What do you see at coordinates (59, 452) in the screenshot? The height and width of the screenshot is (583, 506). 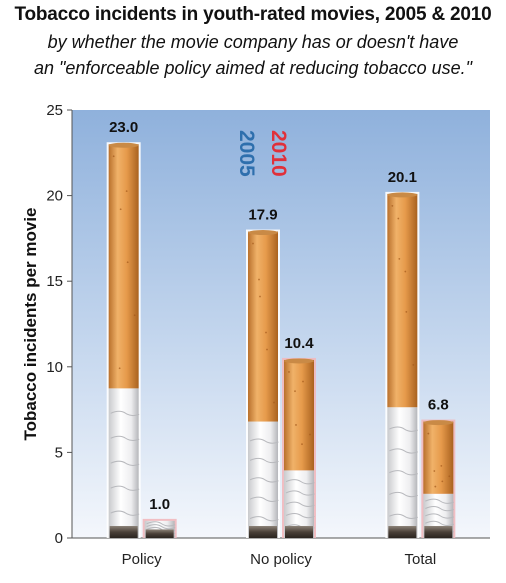 I see `y-tick-label: 5` at bounding box center [59, 452].